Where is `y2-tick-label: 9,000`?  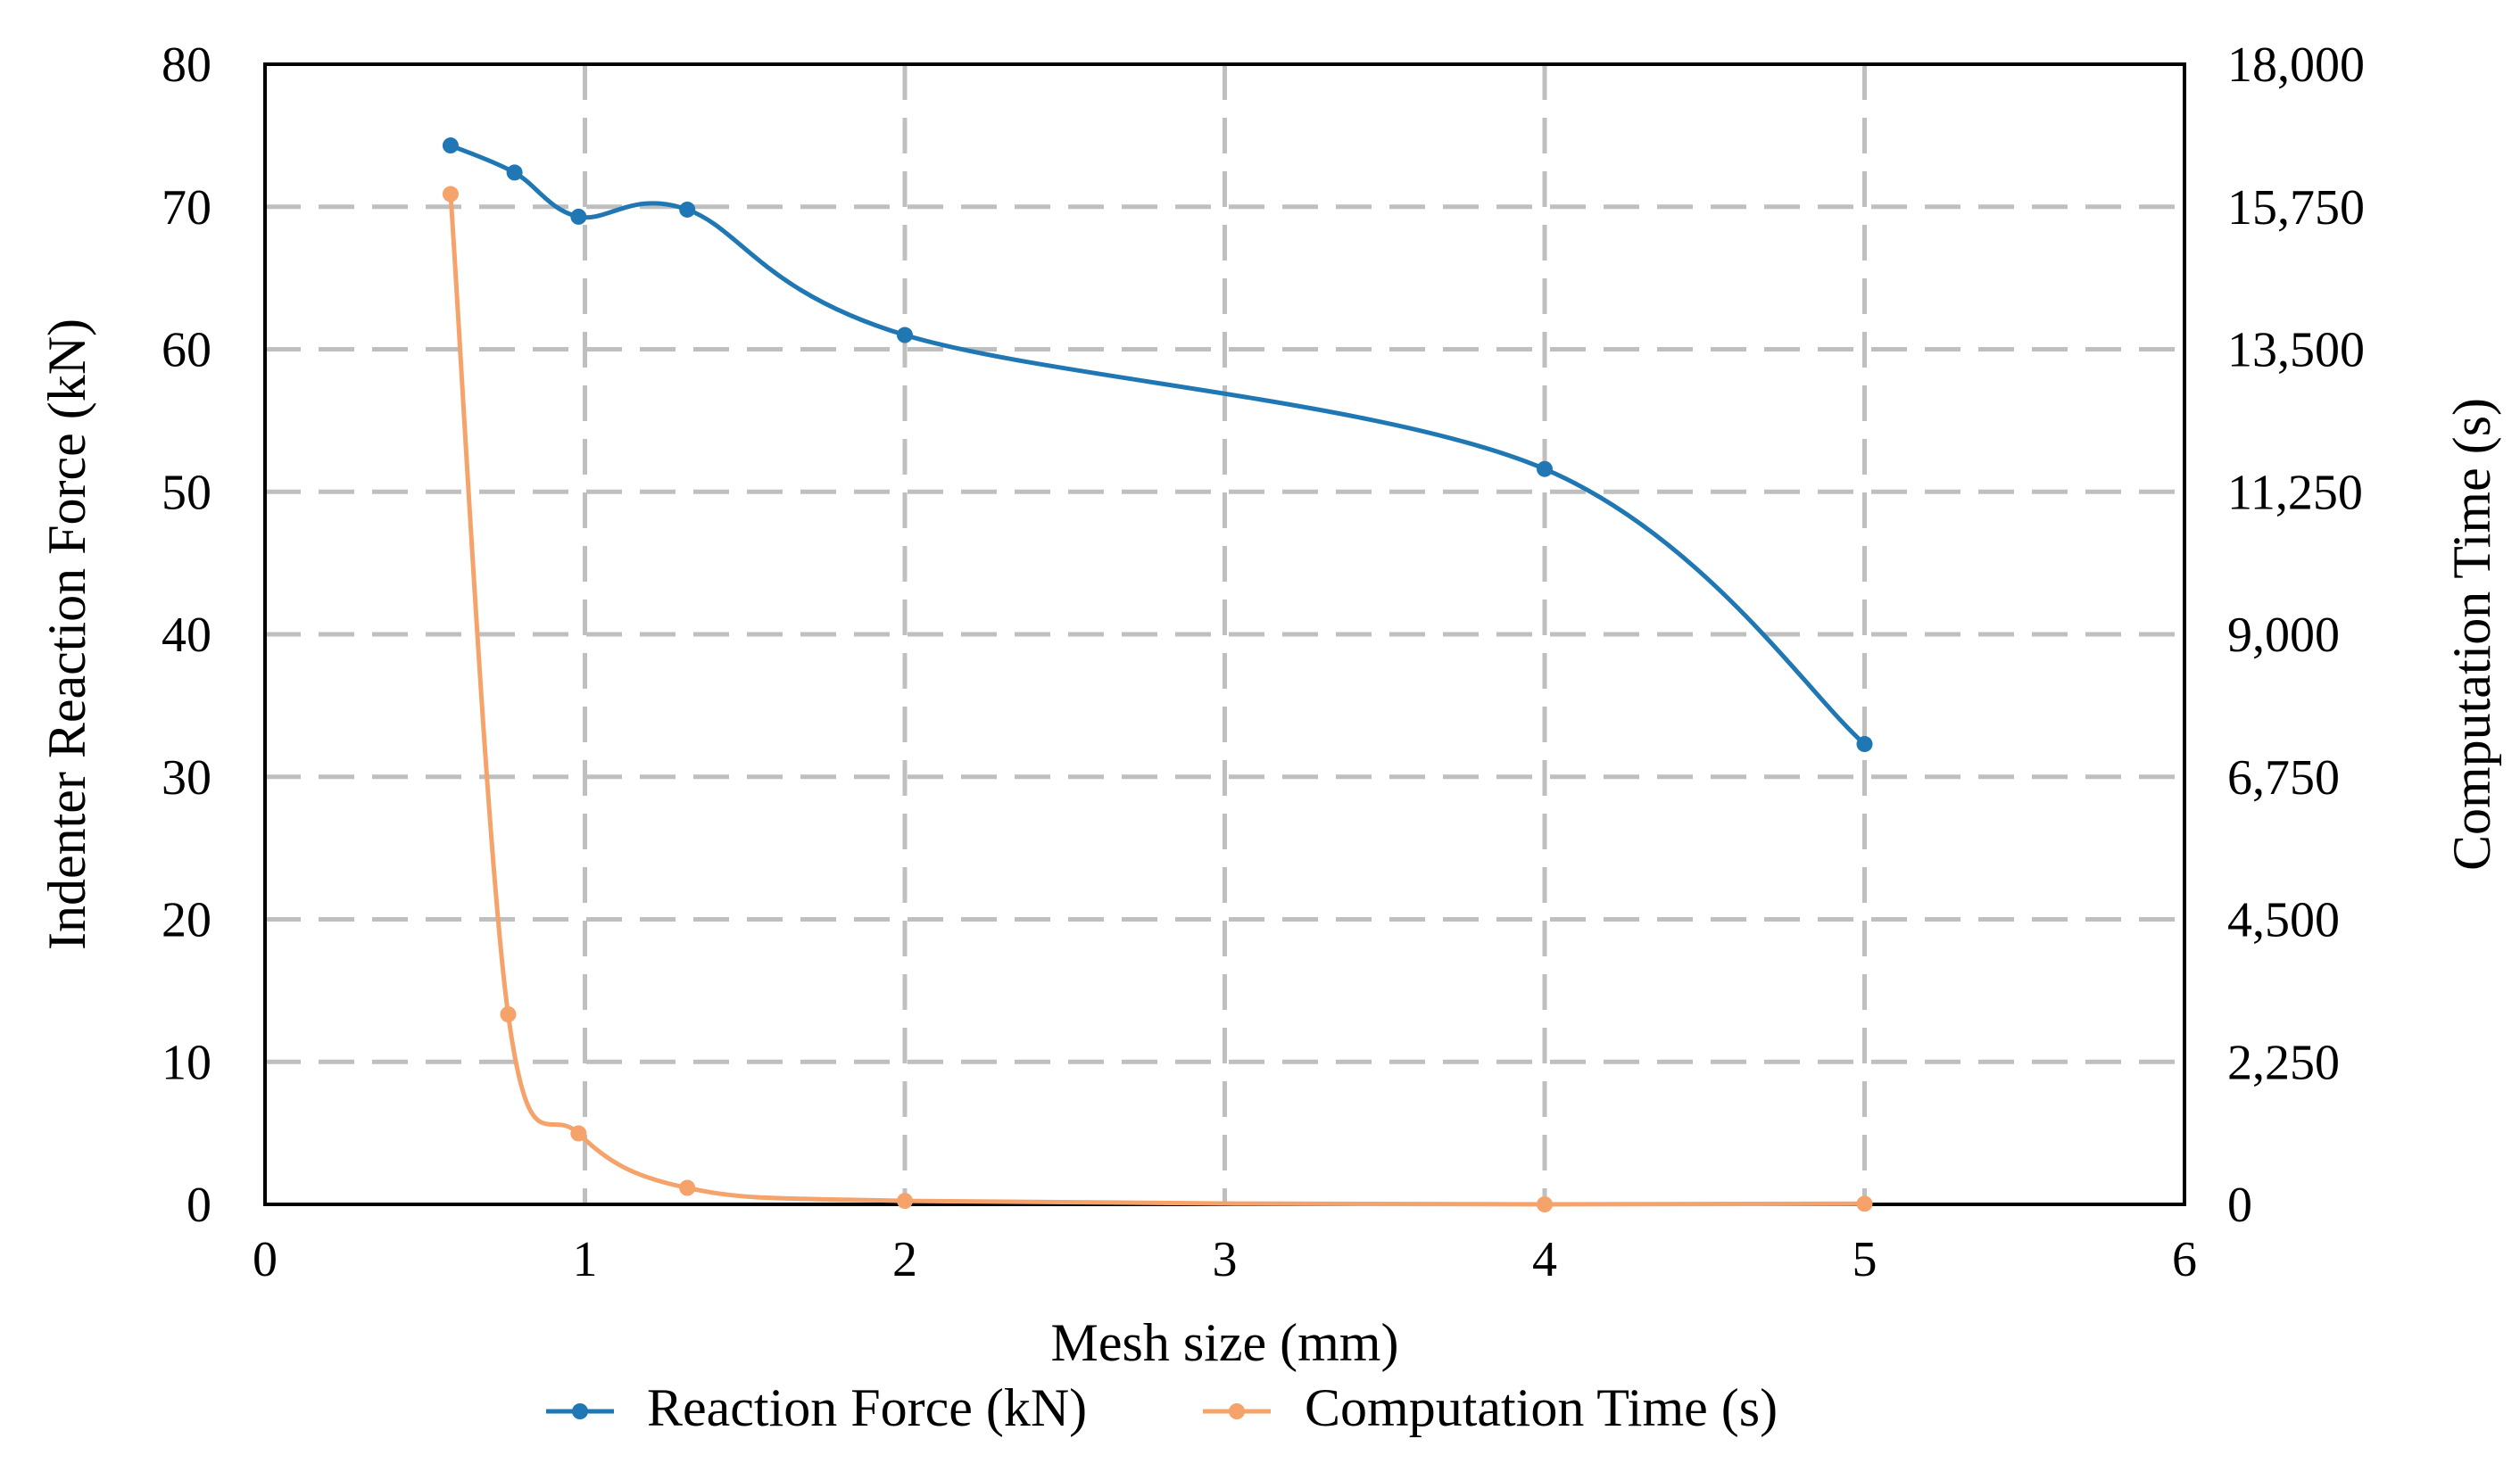
y2-tick-label: 9,000 is located at coordinates (2283, 635).